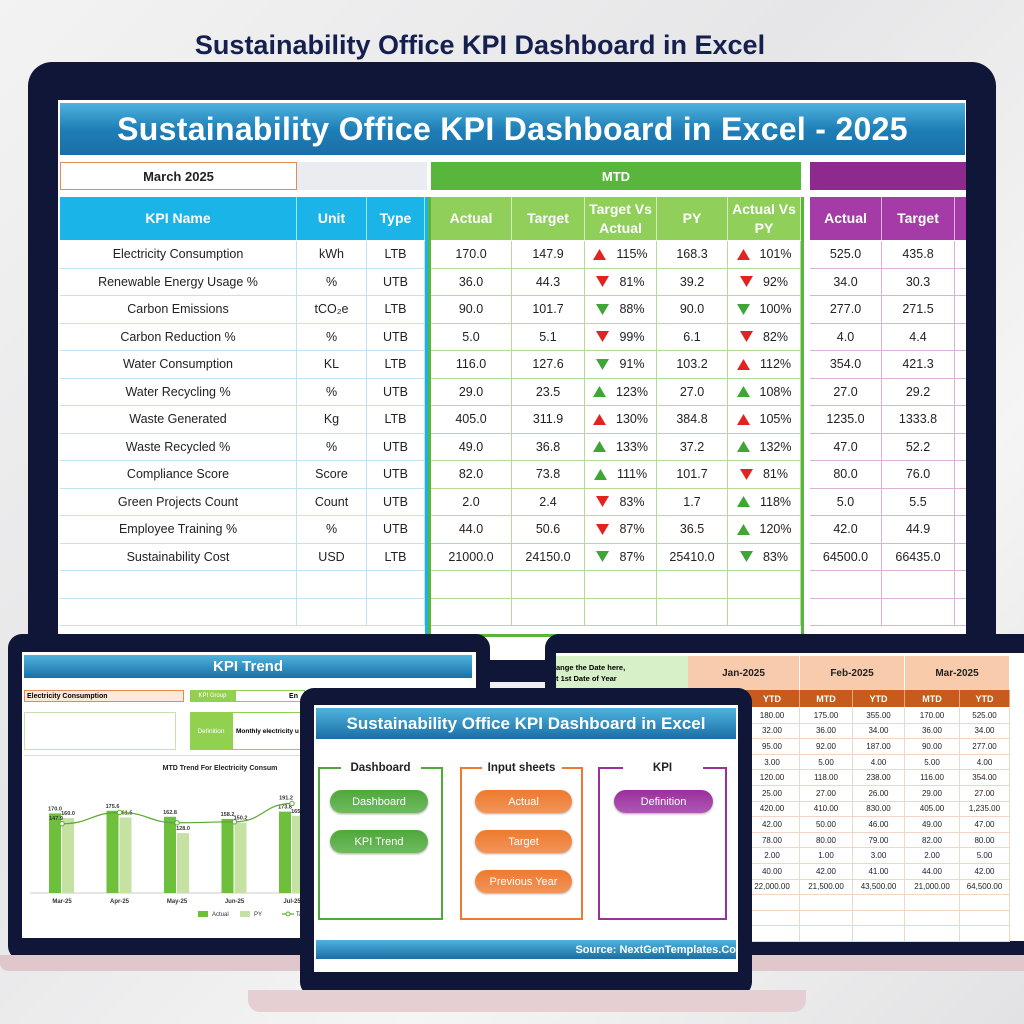 This screenshot has width=1024, height=1024. What do you see at coordinates (879, 778) in the screenshot?
I see `input-cell: 238.00` at bounding box center [879, 778].